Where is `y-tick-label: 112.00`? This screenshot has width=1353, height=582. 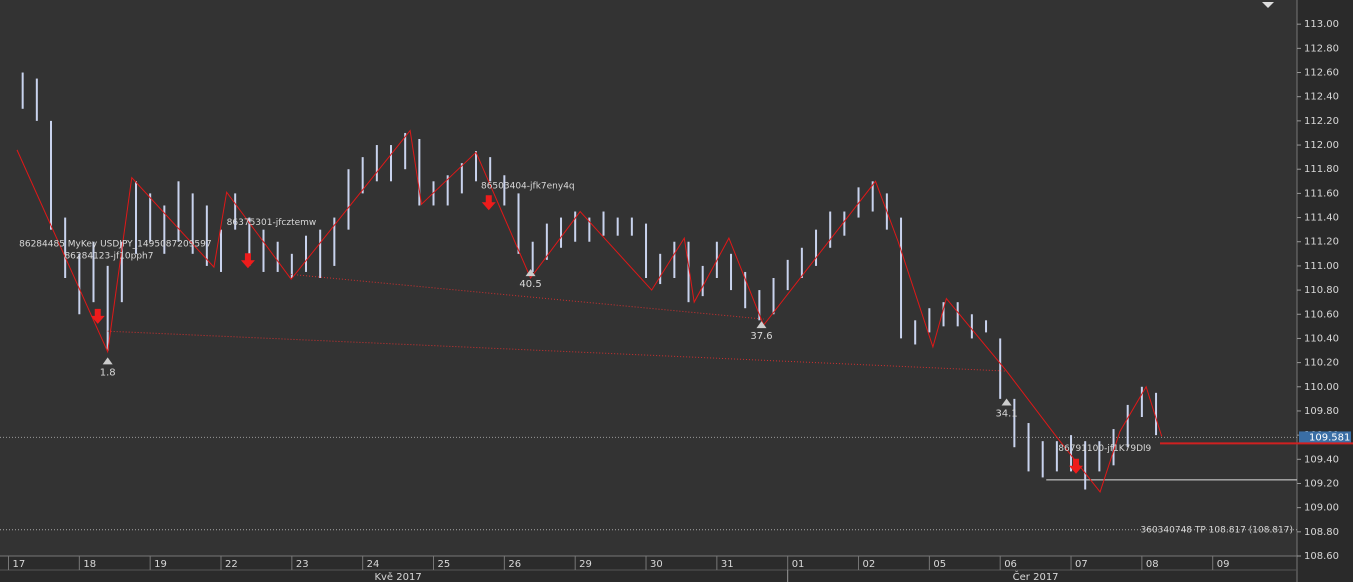
y-tick-label: 112.00 is located at coordinates (1321, 145).